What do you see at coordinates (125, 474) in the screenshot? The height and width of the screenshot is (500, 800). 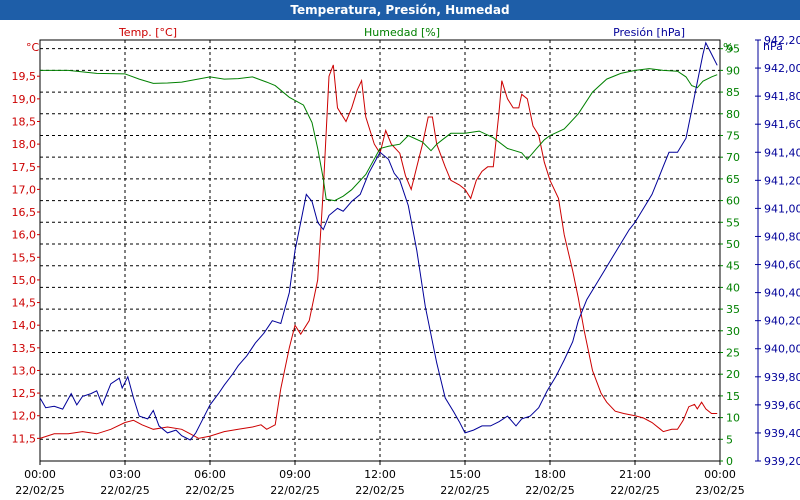 I see `x-tick-time: 03:00` at bounding box center [125, 474].